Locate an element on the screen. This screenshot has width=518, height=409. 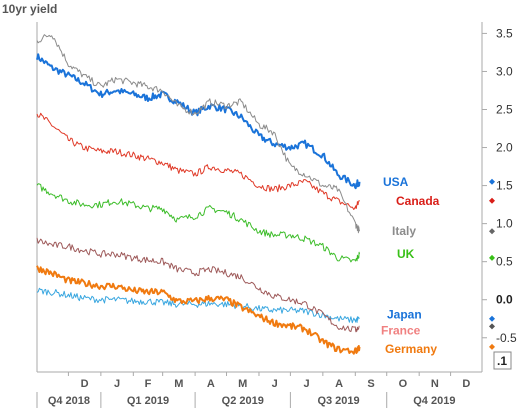
axis-marker-france is located at coordinates (492, 326).